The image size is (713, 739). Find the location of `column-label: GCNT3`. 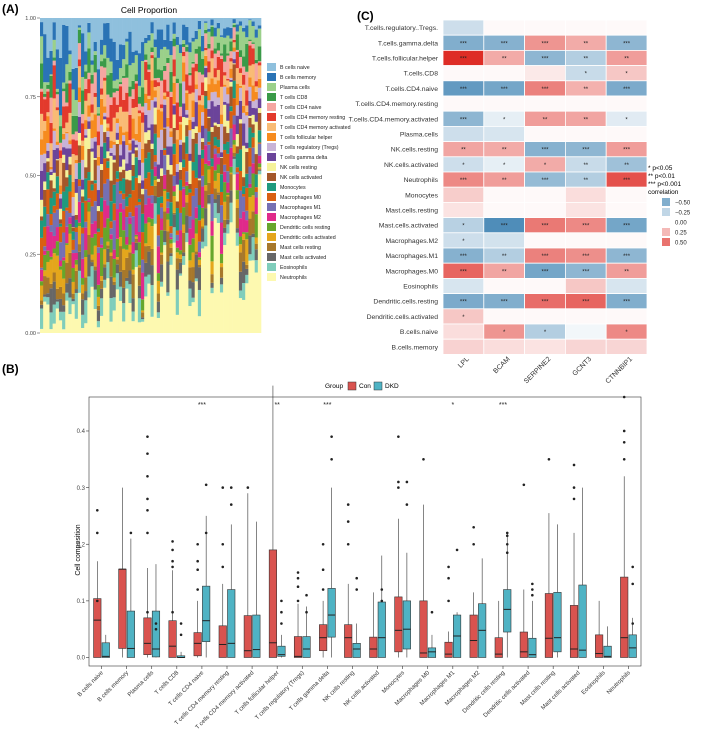

column-label: GCNT3 is located at coordinates (582, 367).